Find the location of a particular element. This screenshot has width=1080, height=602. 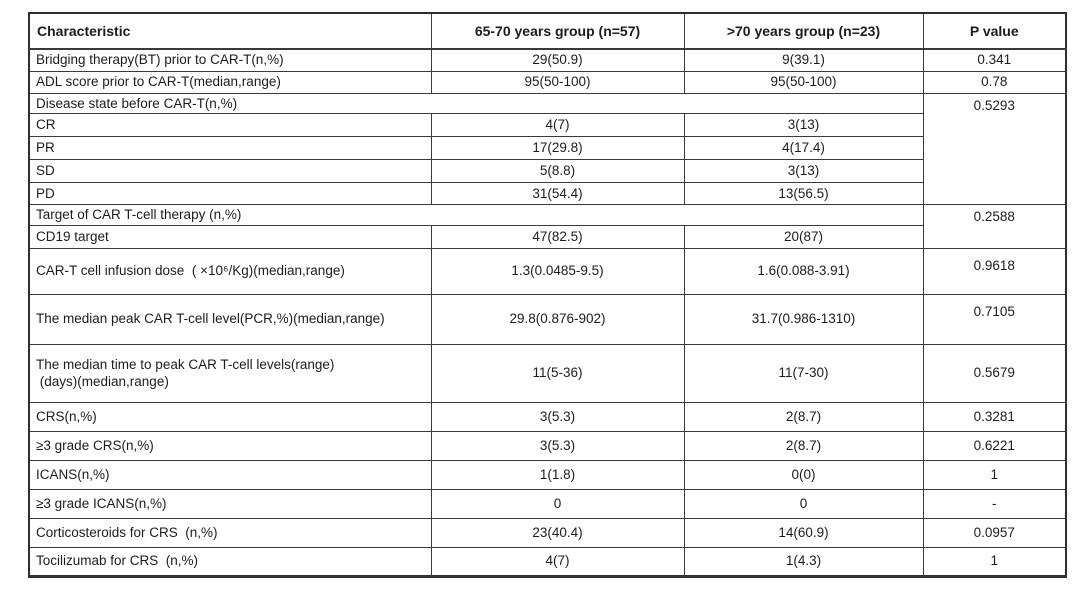

group1-value-cell: 11(5-36) is located at coordinates (557, 373).